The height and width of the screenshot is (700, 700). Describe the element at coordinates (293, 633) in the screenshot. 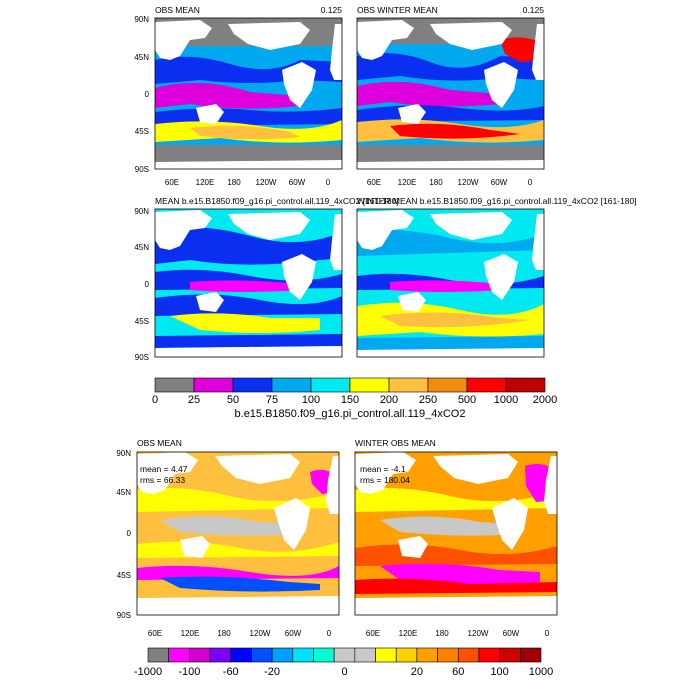

I see `x-tick-label: 60W` at that location.